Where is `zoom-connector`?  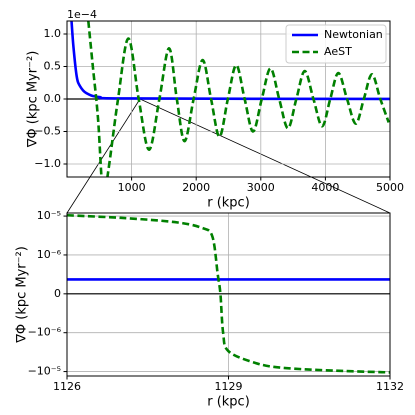
zoom-connector is located at coordinates (103, 156).